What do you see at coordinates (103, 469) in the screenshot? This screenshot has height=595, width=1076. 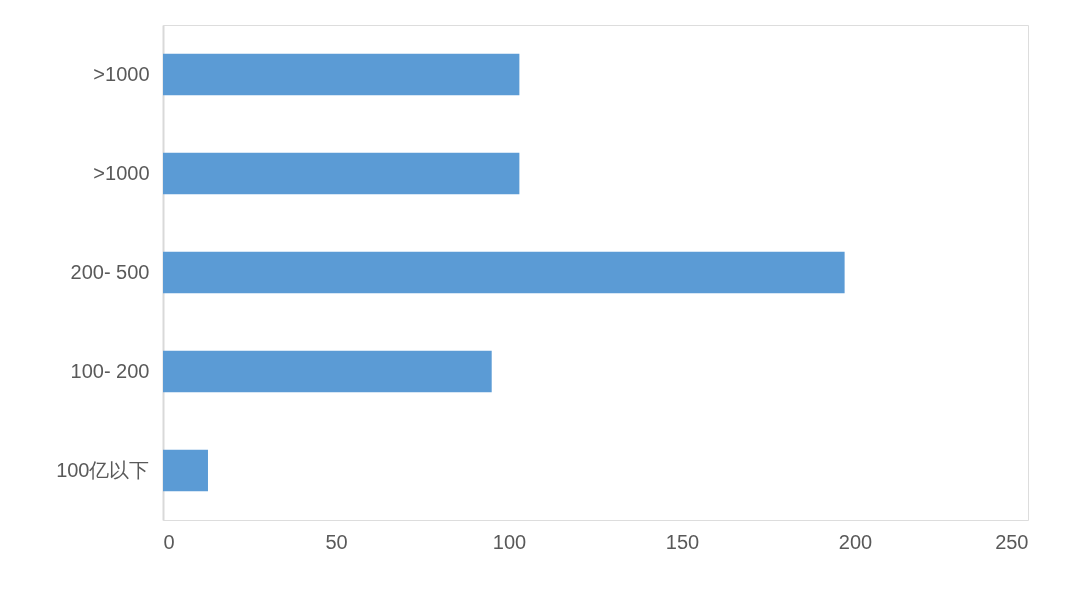 I see `y-tick-label: 100亿以下` at bounding box center [103, 469].